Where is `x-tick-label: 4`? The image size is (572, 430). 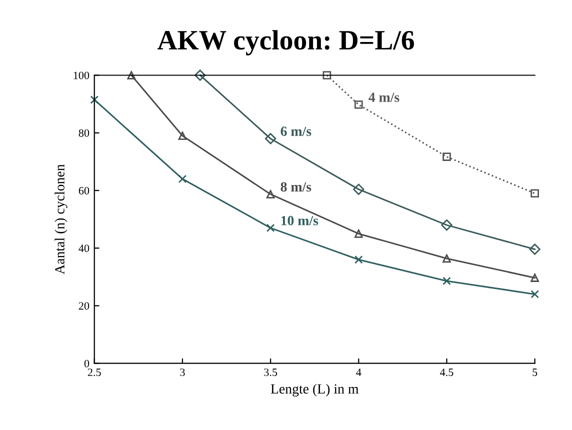 x-tick-label: 4 is located at coordinates (359, 372).